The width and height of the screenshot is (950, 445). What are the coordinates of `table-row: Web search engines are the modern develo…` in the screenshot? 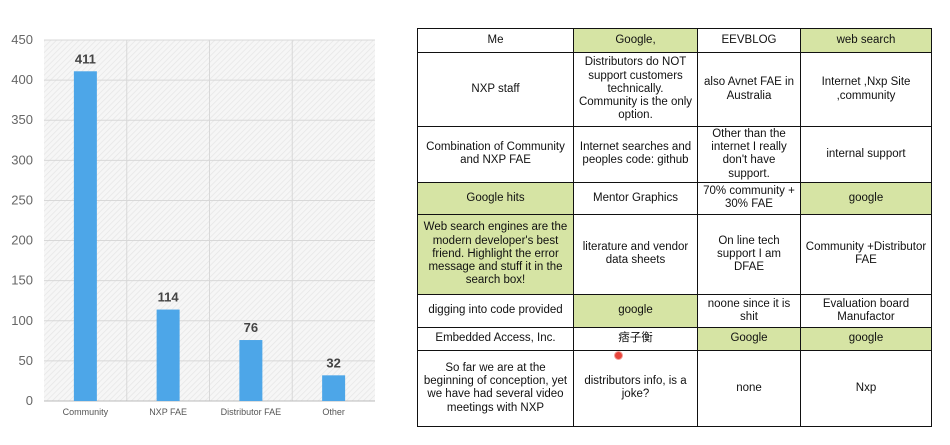 It's located at (674, 254).